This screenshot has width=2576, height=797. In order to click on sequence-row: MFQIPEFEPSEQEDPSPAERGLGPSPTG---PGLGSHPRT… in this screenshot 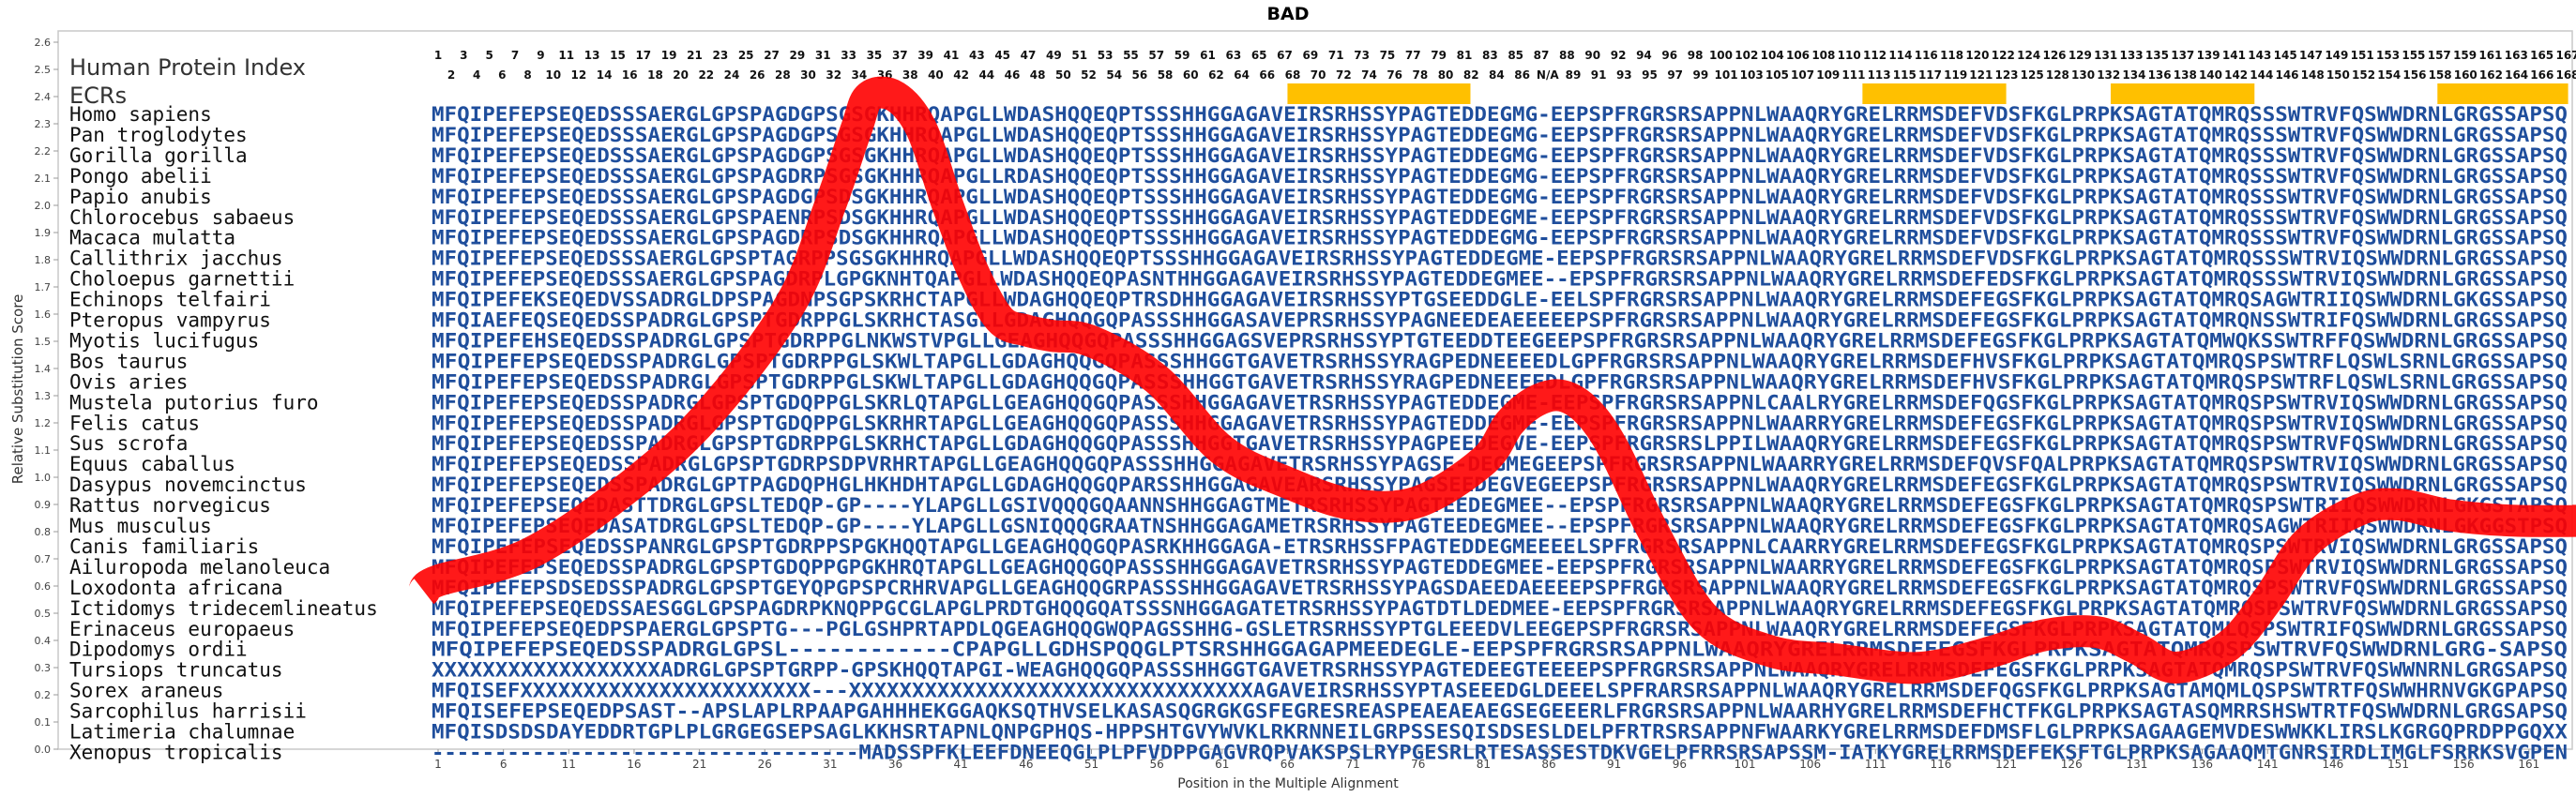, I will do `click(1500, 629)`.